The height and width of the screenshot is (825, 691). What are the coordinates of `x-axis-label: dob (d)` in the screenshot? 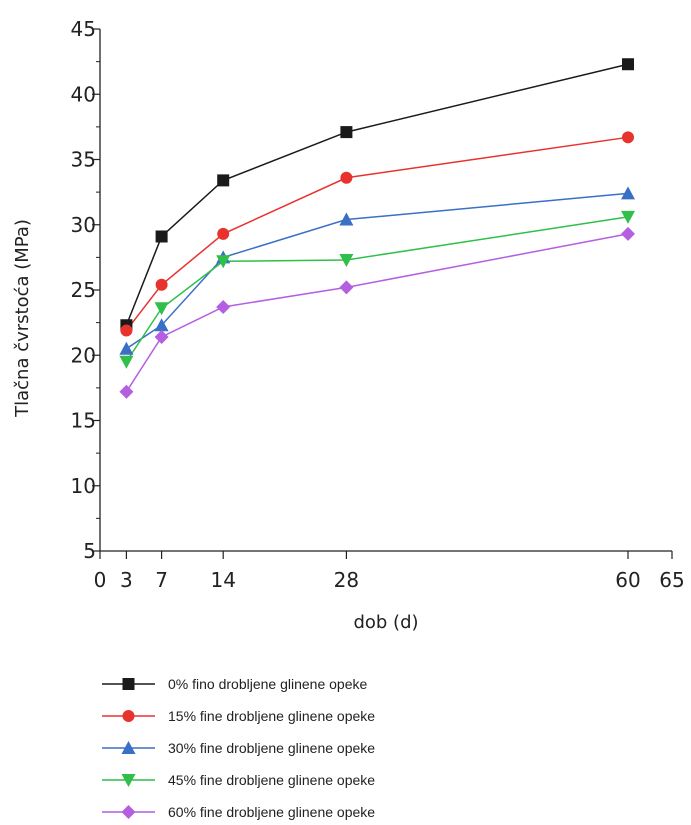 It's located at (385, 622).